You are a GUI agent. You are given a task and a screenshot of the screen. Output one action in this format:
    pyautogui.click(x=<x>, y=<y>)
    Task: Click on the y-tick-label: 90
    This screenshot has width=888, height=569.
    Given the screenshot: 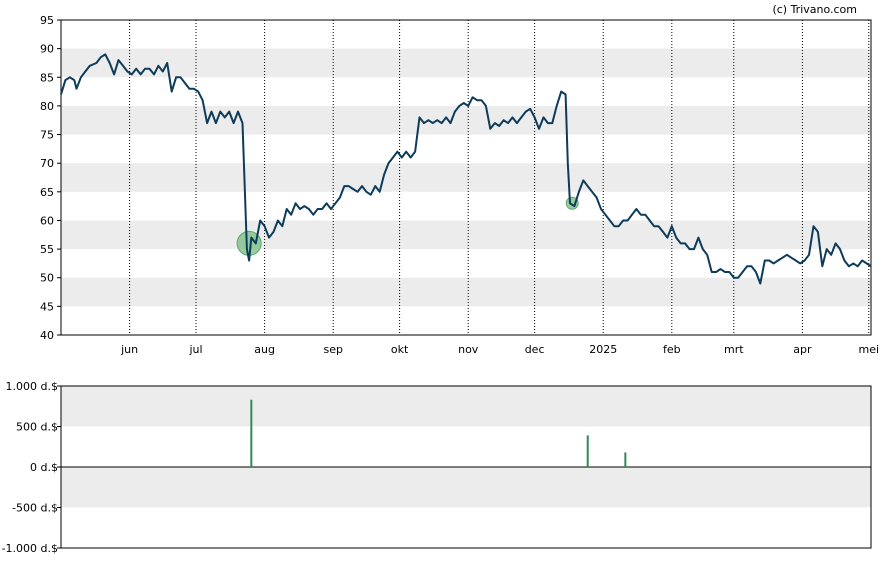 What is the action you would take?
    pyautogui.click(x=47, y=49)
    